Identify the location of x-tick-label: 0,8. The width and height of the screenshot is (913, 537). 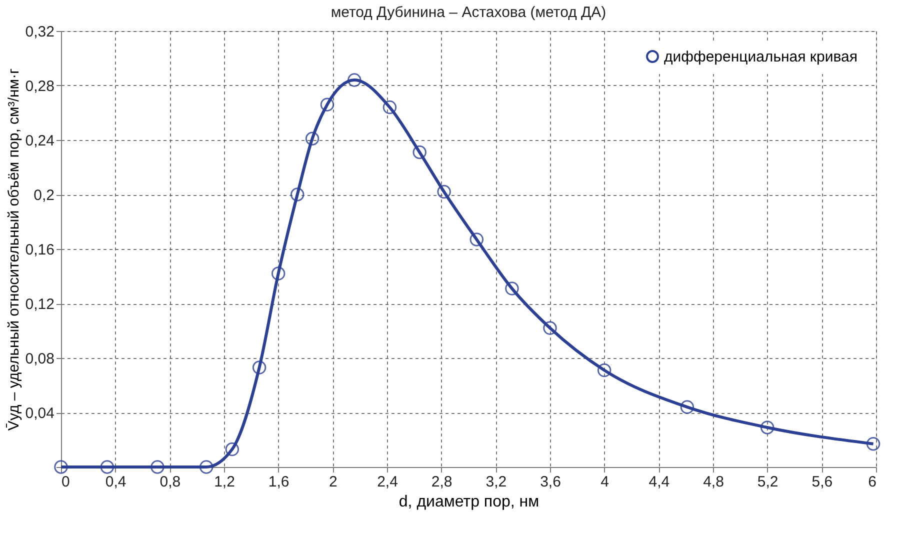
(170, 482).